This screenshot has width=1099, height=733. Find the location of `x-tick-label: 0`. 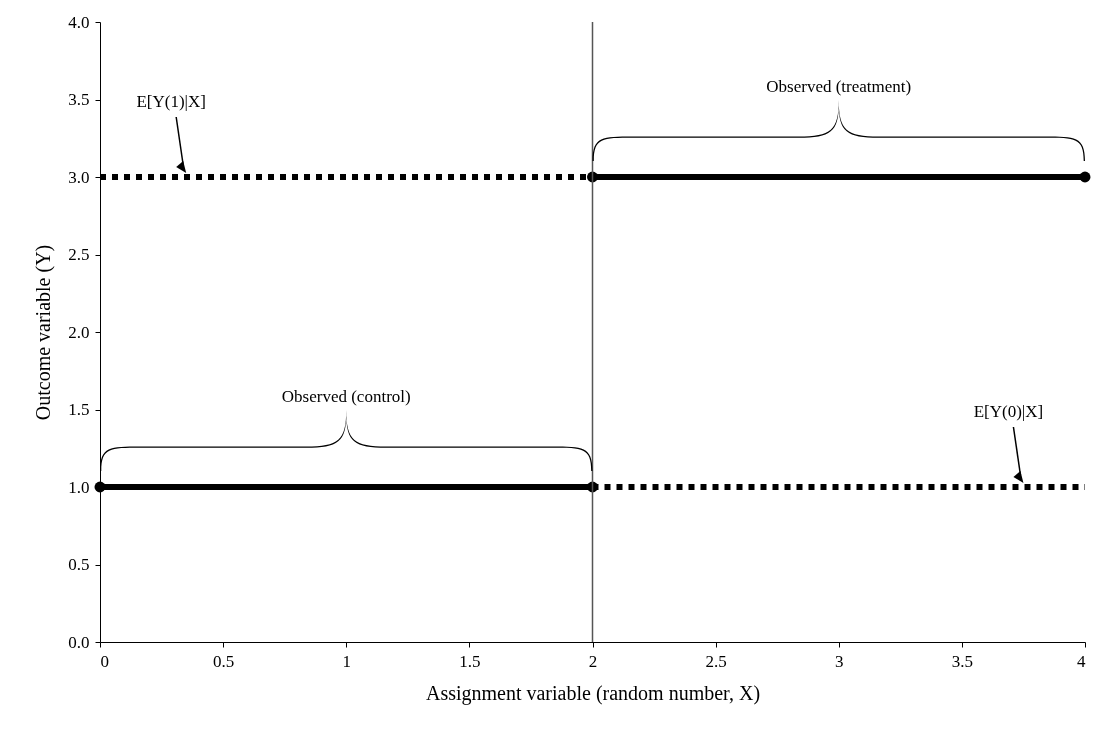

x-tick-label: 0 is located at coordinates (104, 661).